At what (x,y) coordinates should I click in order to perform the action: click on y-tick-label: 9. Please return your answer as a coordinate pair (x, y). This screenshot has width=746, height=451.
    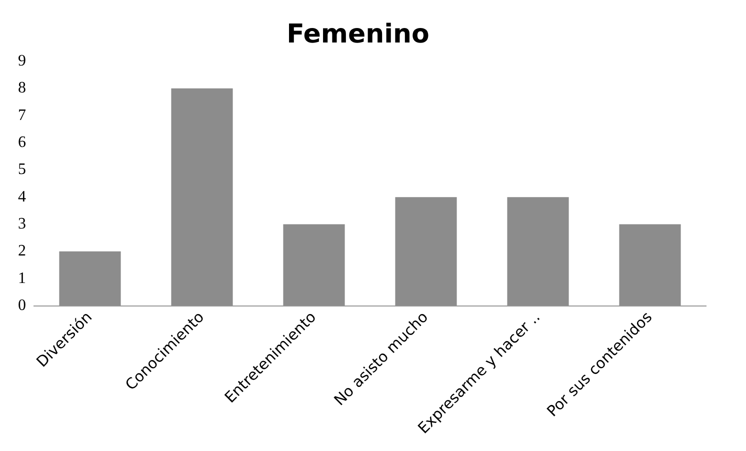
    Looking at the image, I should click on (22, 61).